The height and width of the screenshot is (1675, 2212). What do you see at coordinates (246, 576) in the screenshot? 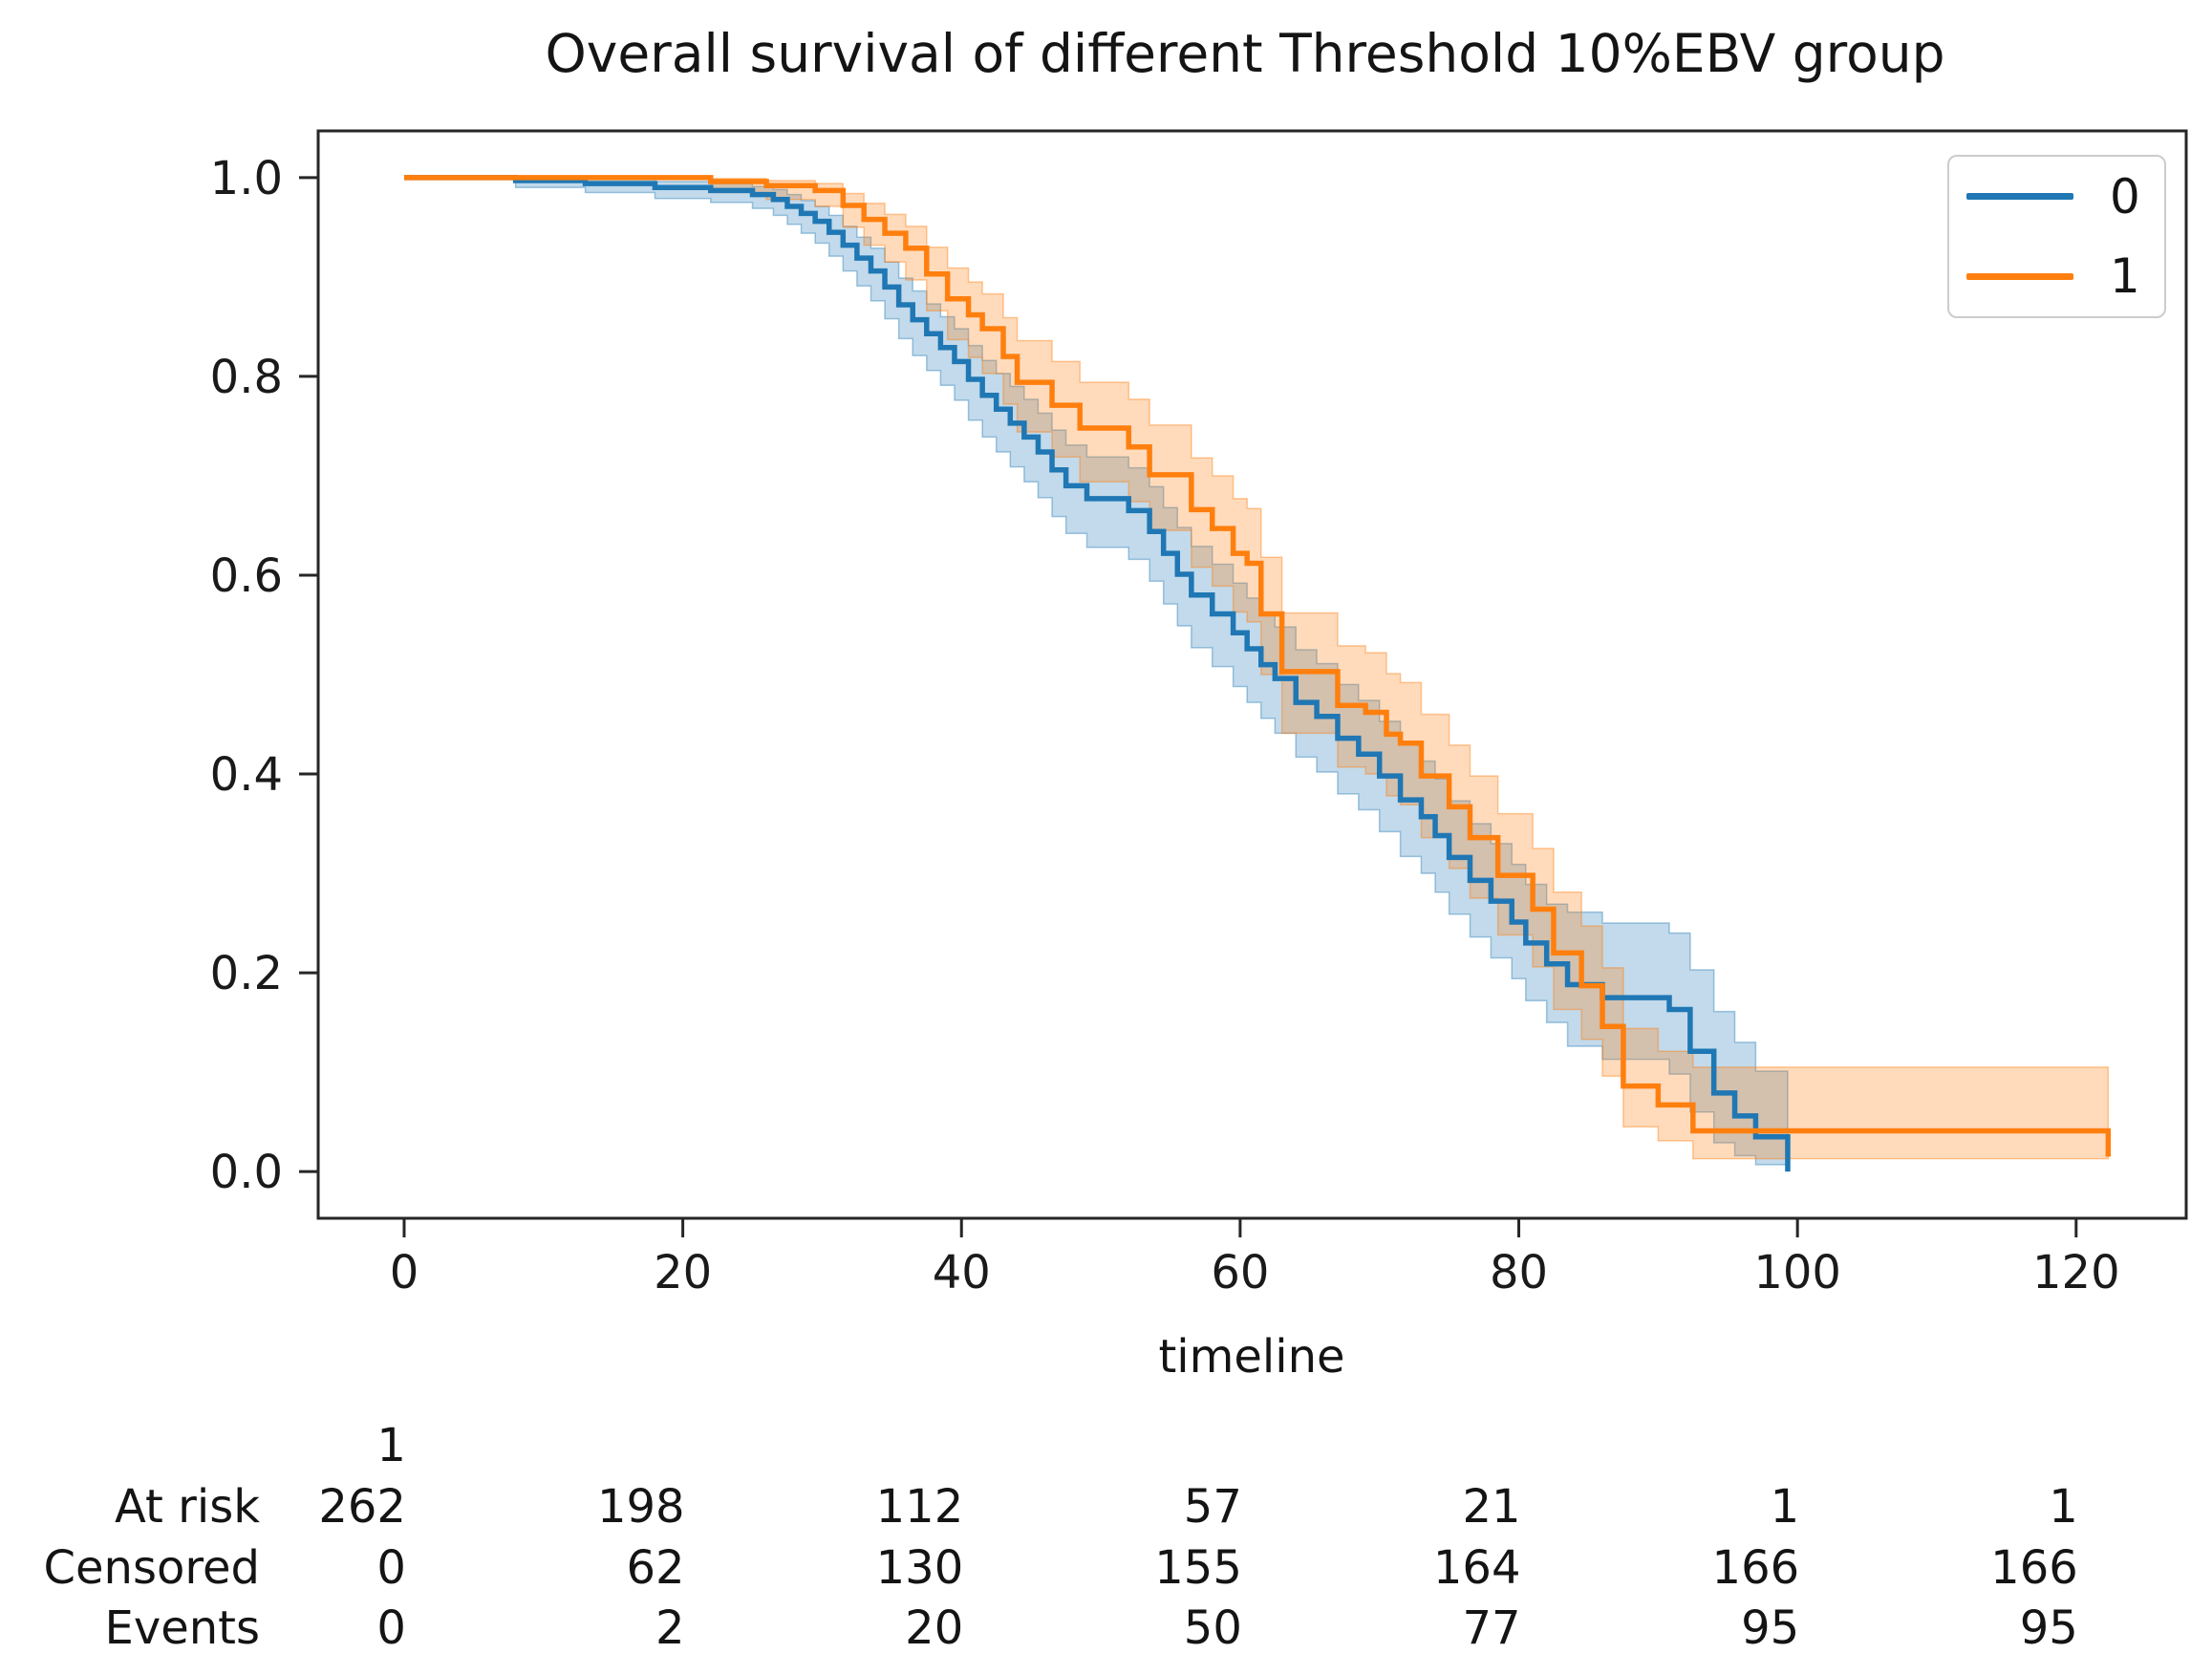
I see `y-tick-label: 0.6` at bounding box center [246, 576].